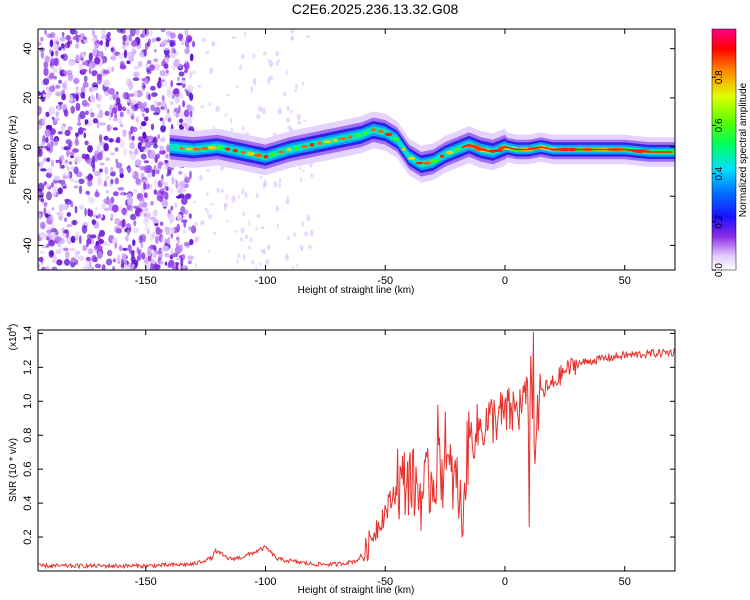 The image size is (750, 600). Describe the element at coordinates (719, 173) in the screenshot. I see `colorbar-tick-label: 0.4` at that location.